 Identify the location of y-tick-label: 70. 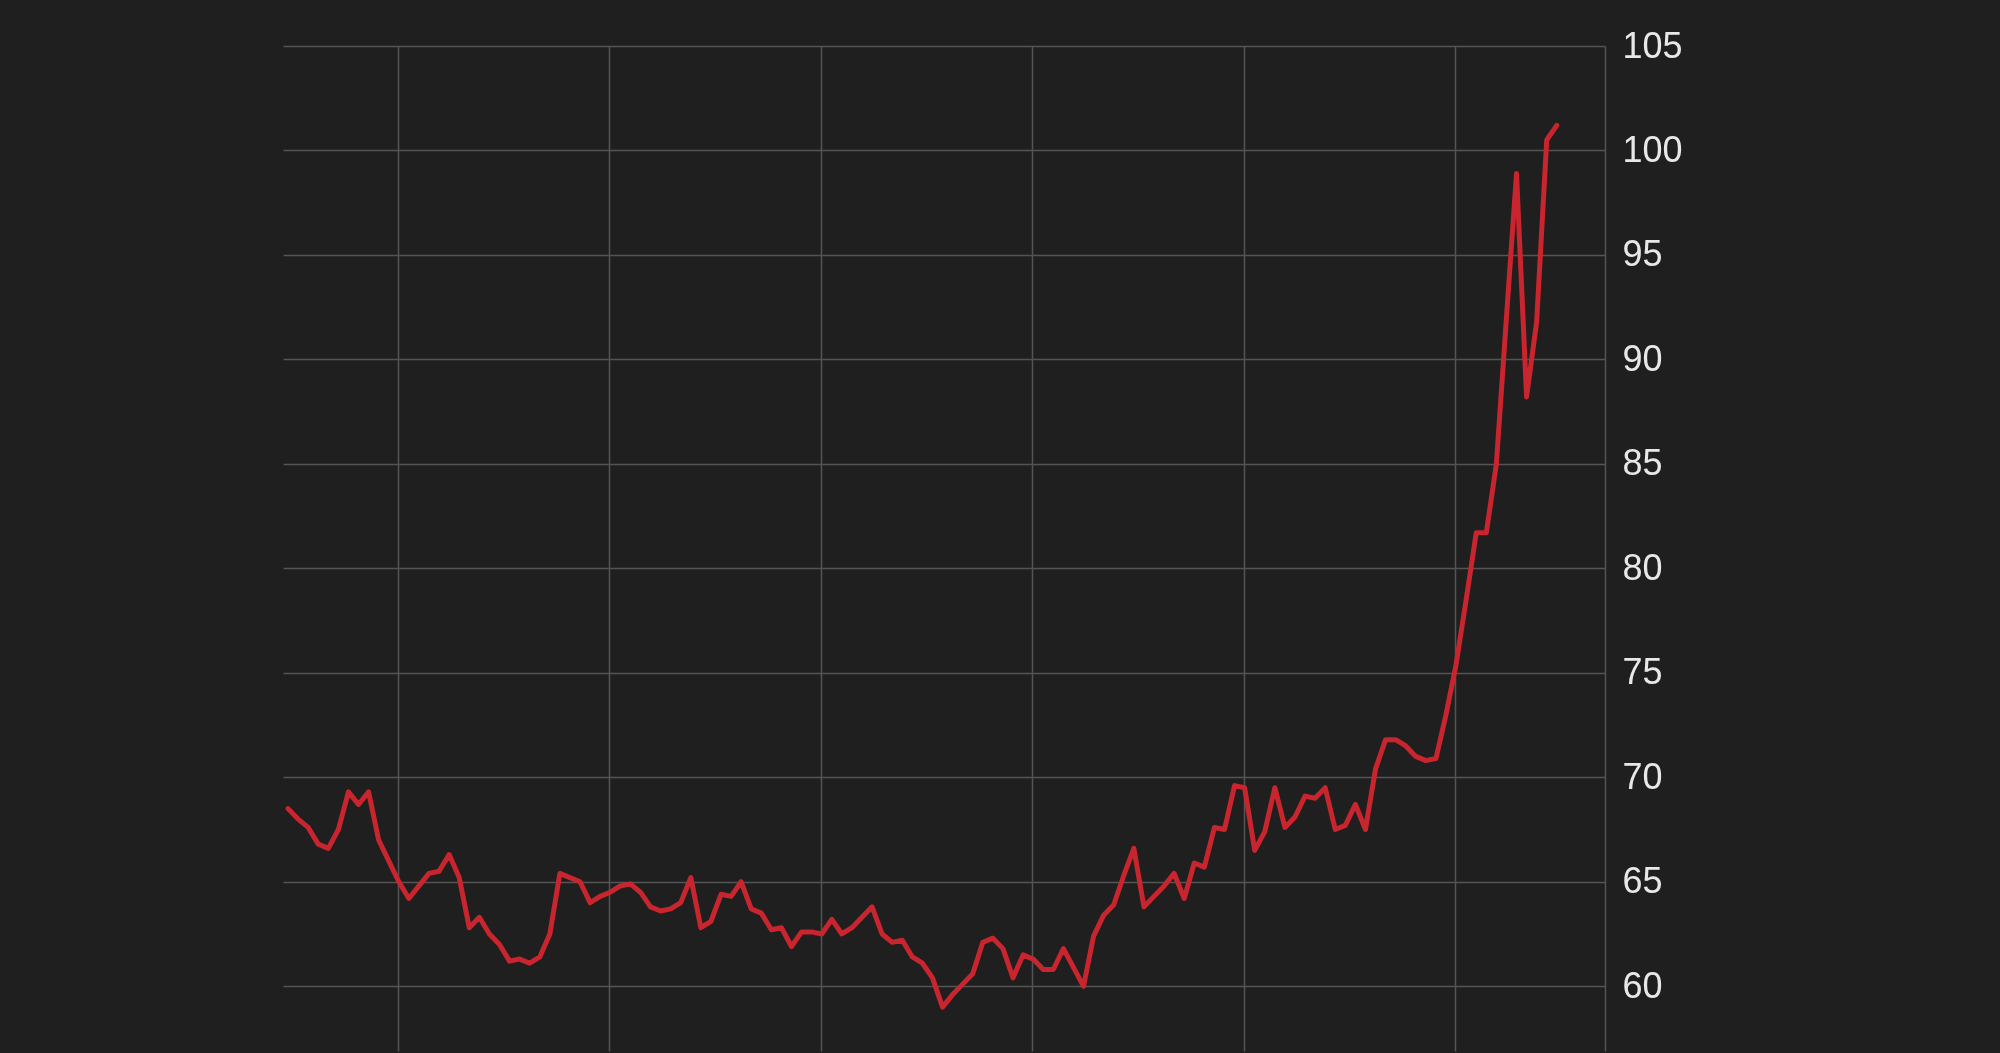
(1642, 776).